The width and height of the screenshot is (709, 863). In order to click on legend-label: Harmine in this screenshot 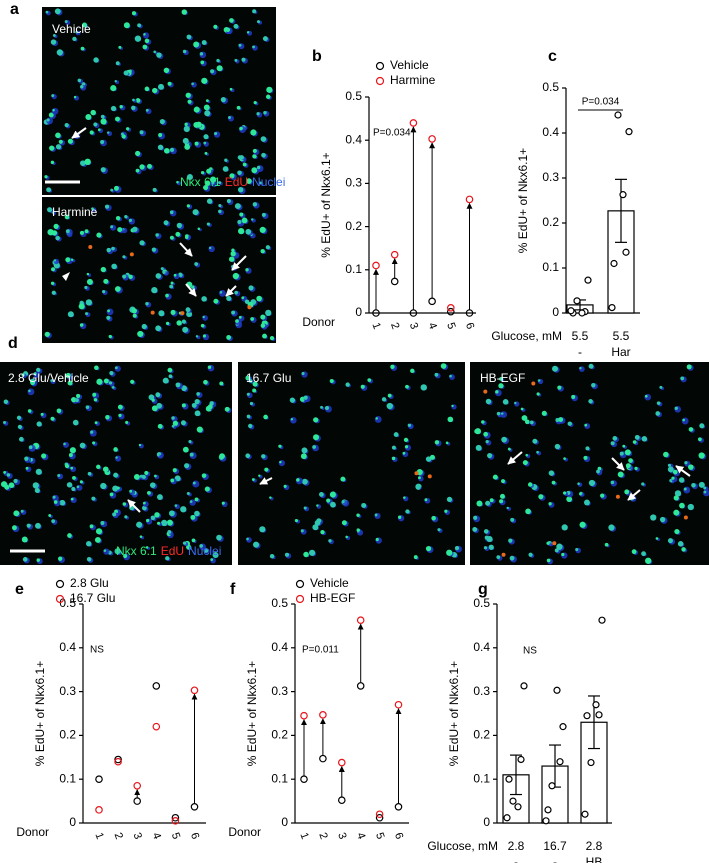, I will do `click(413, 80)`.